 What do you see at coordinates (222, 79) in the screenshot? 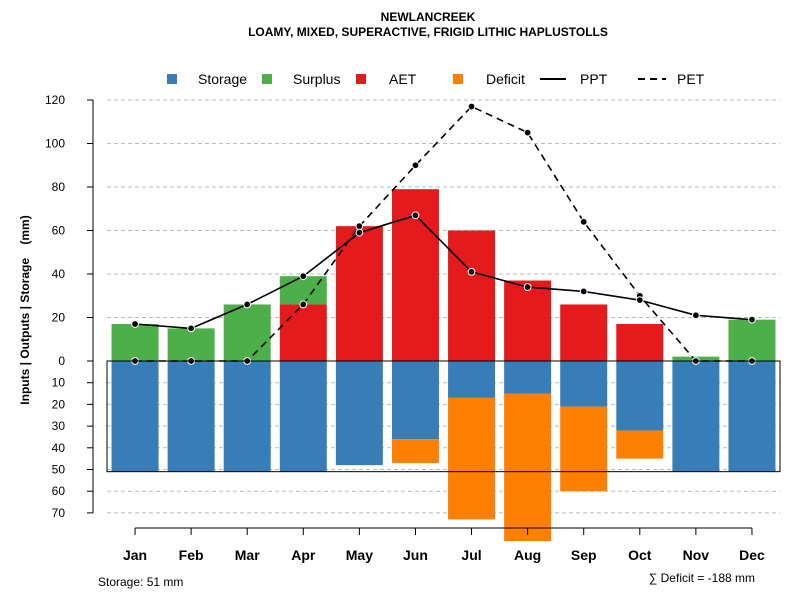
I see `legend-label-storage: Storage` at bounding box center [222, 79].